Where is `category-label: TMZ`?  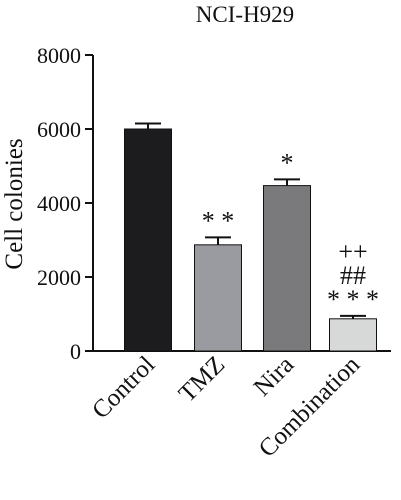 category-label: TMZ is located at coordinates (202, 379).